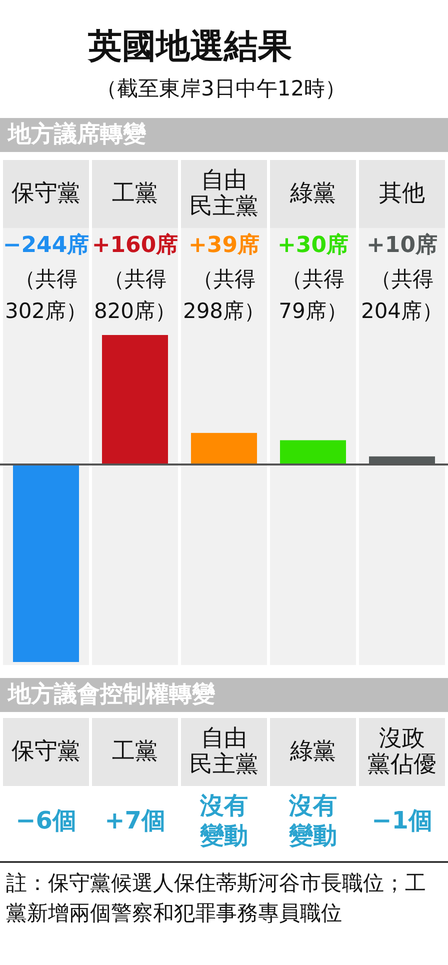 Image resolution: width=448 pixels, height=965 pixels. What do you see at coordinates (216, 898) in the screenshot?
I see `text: 註：保守黨候選人保住蒂斯河谷市長職位；工黨新增兩個警察和犯罪事務專員職位` at bounding box center [216, 898].